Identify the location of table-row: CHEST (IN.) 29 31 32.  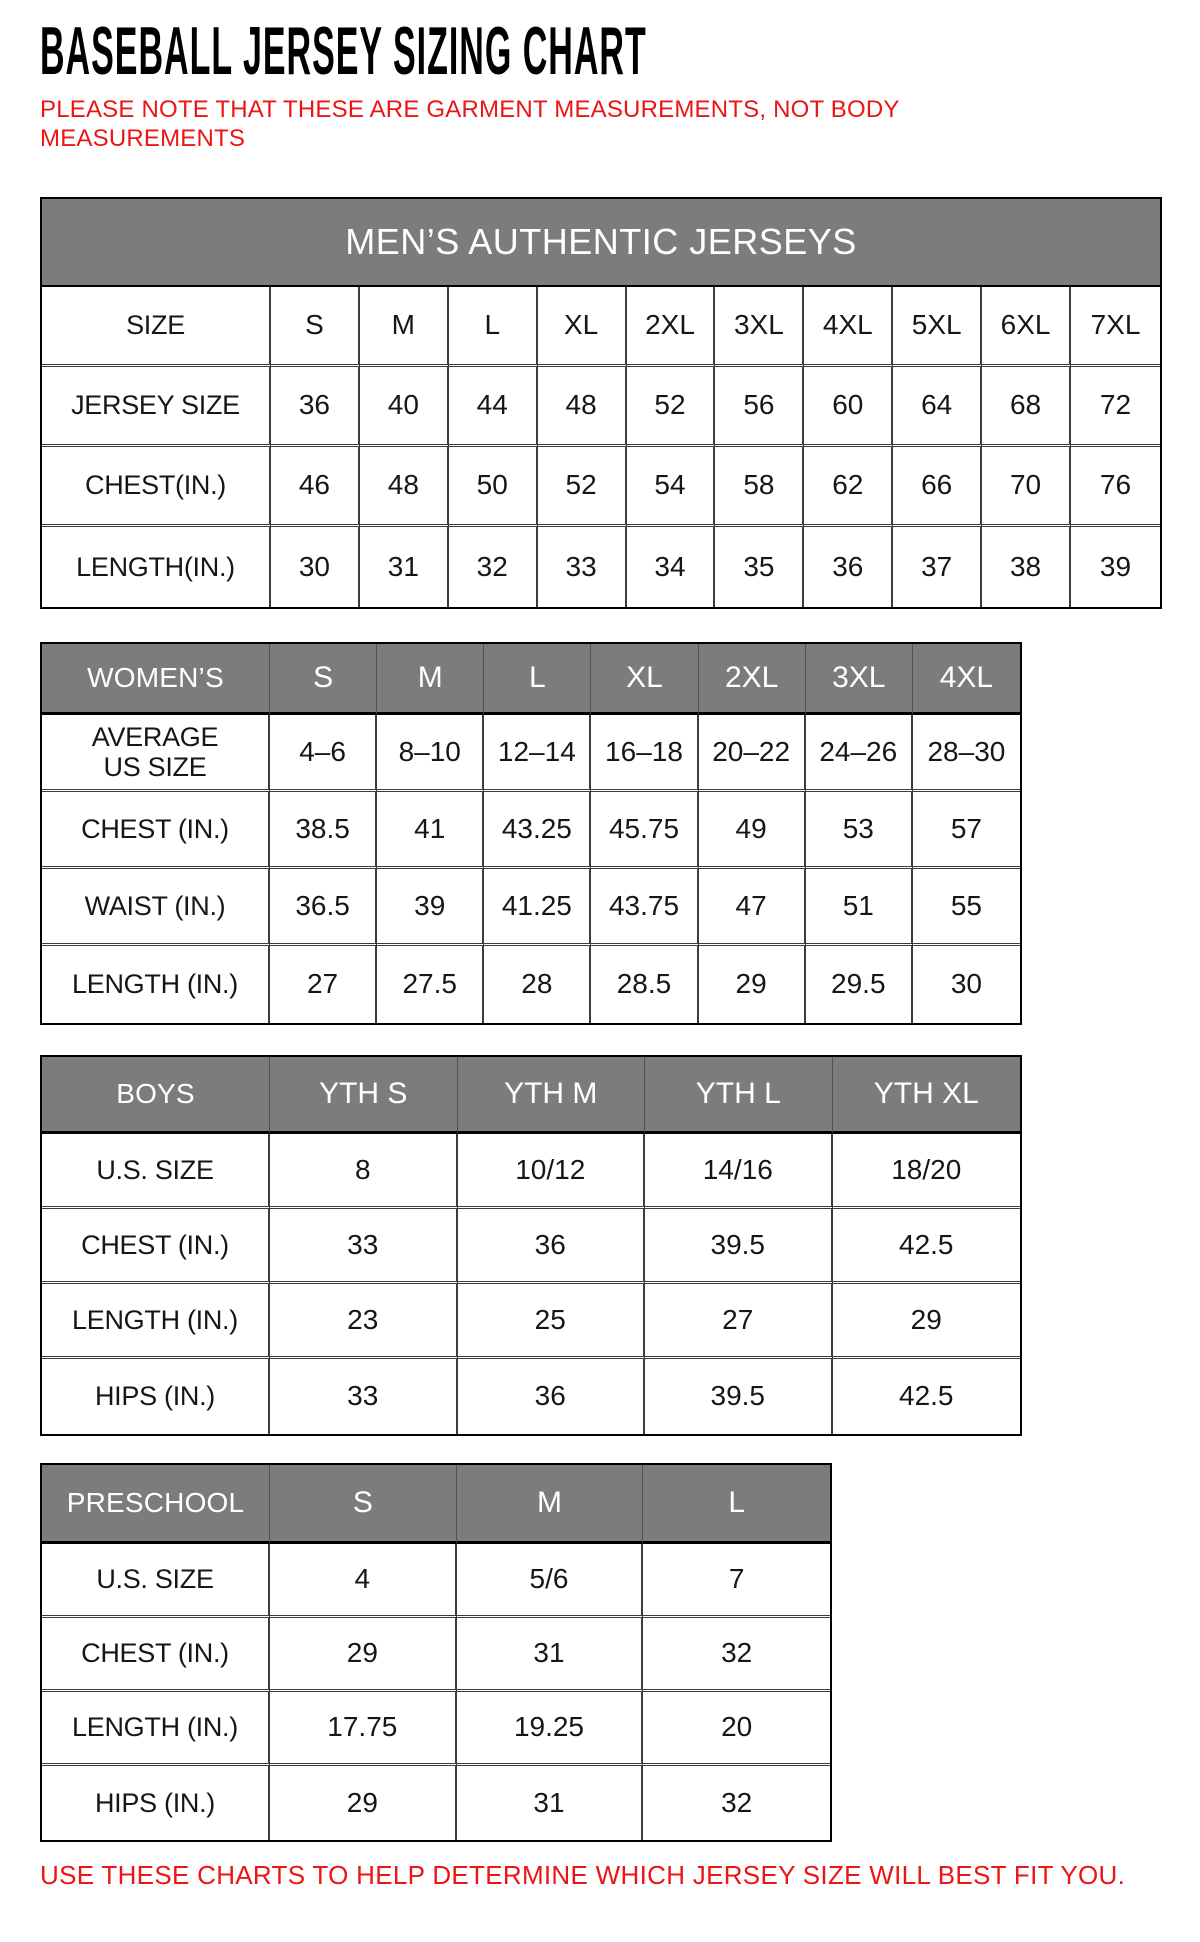
(436, 1654).